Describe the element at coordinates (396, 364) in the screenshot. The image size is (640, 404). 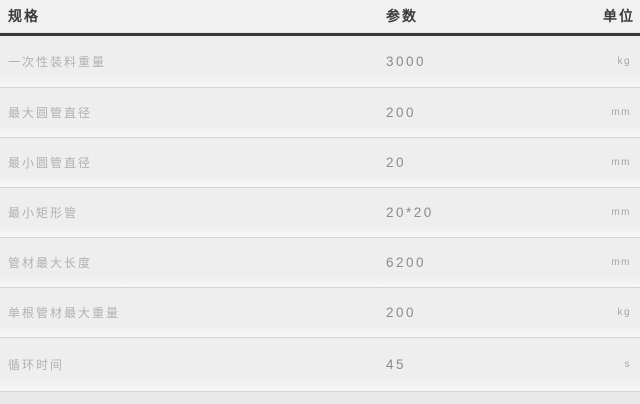
I see `row-value: 45` at that location.